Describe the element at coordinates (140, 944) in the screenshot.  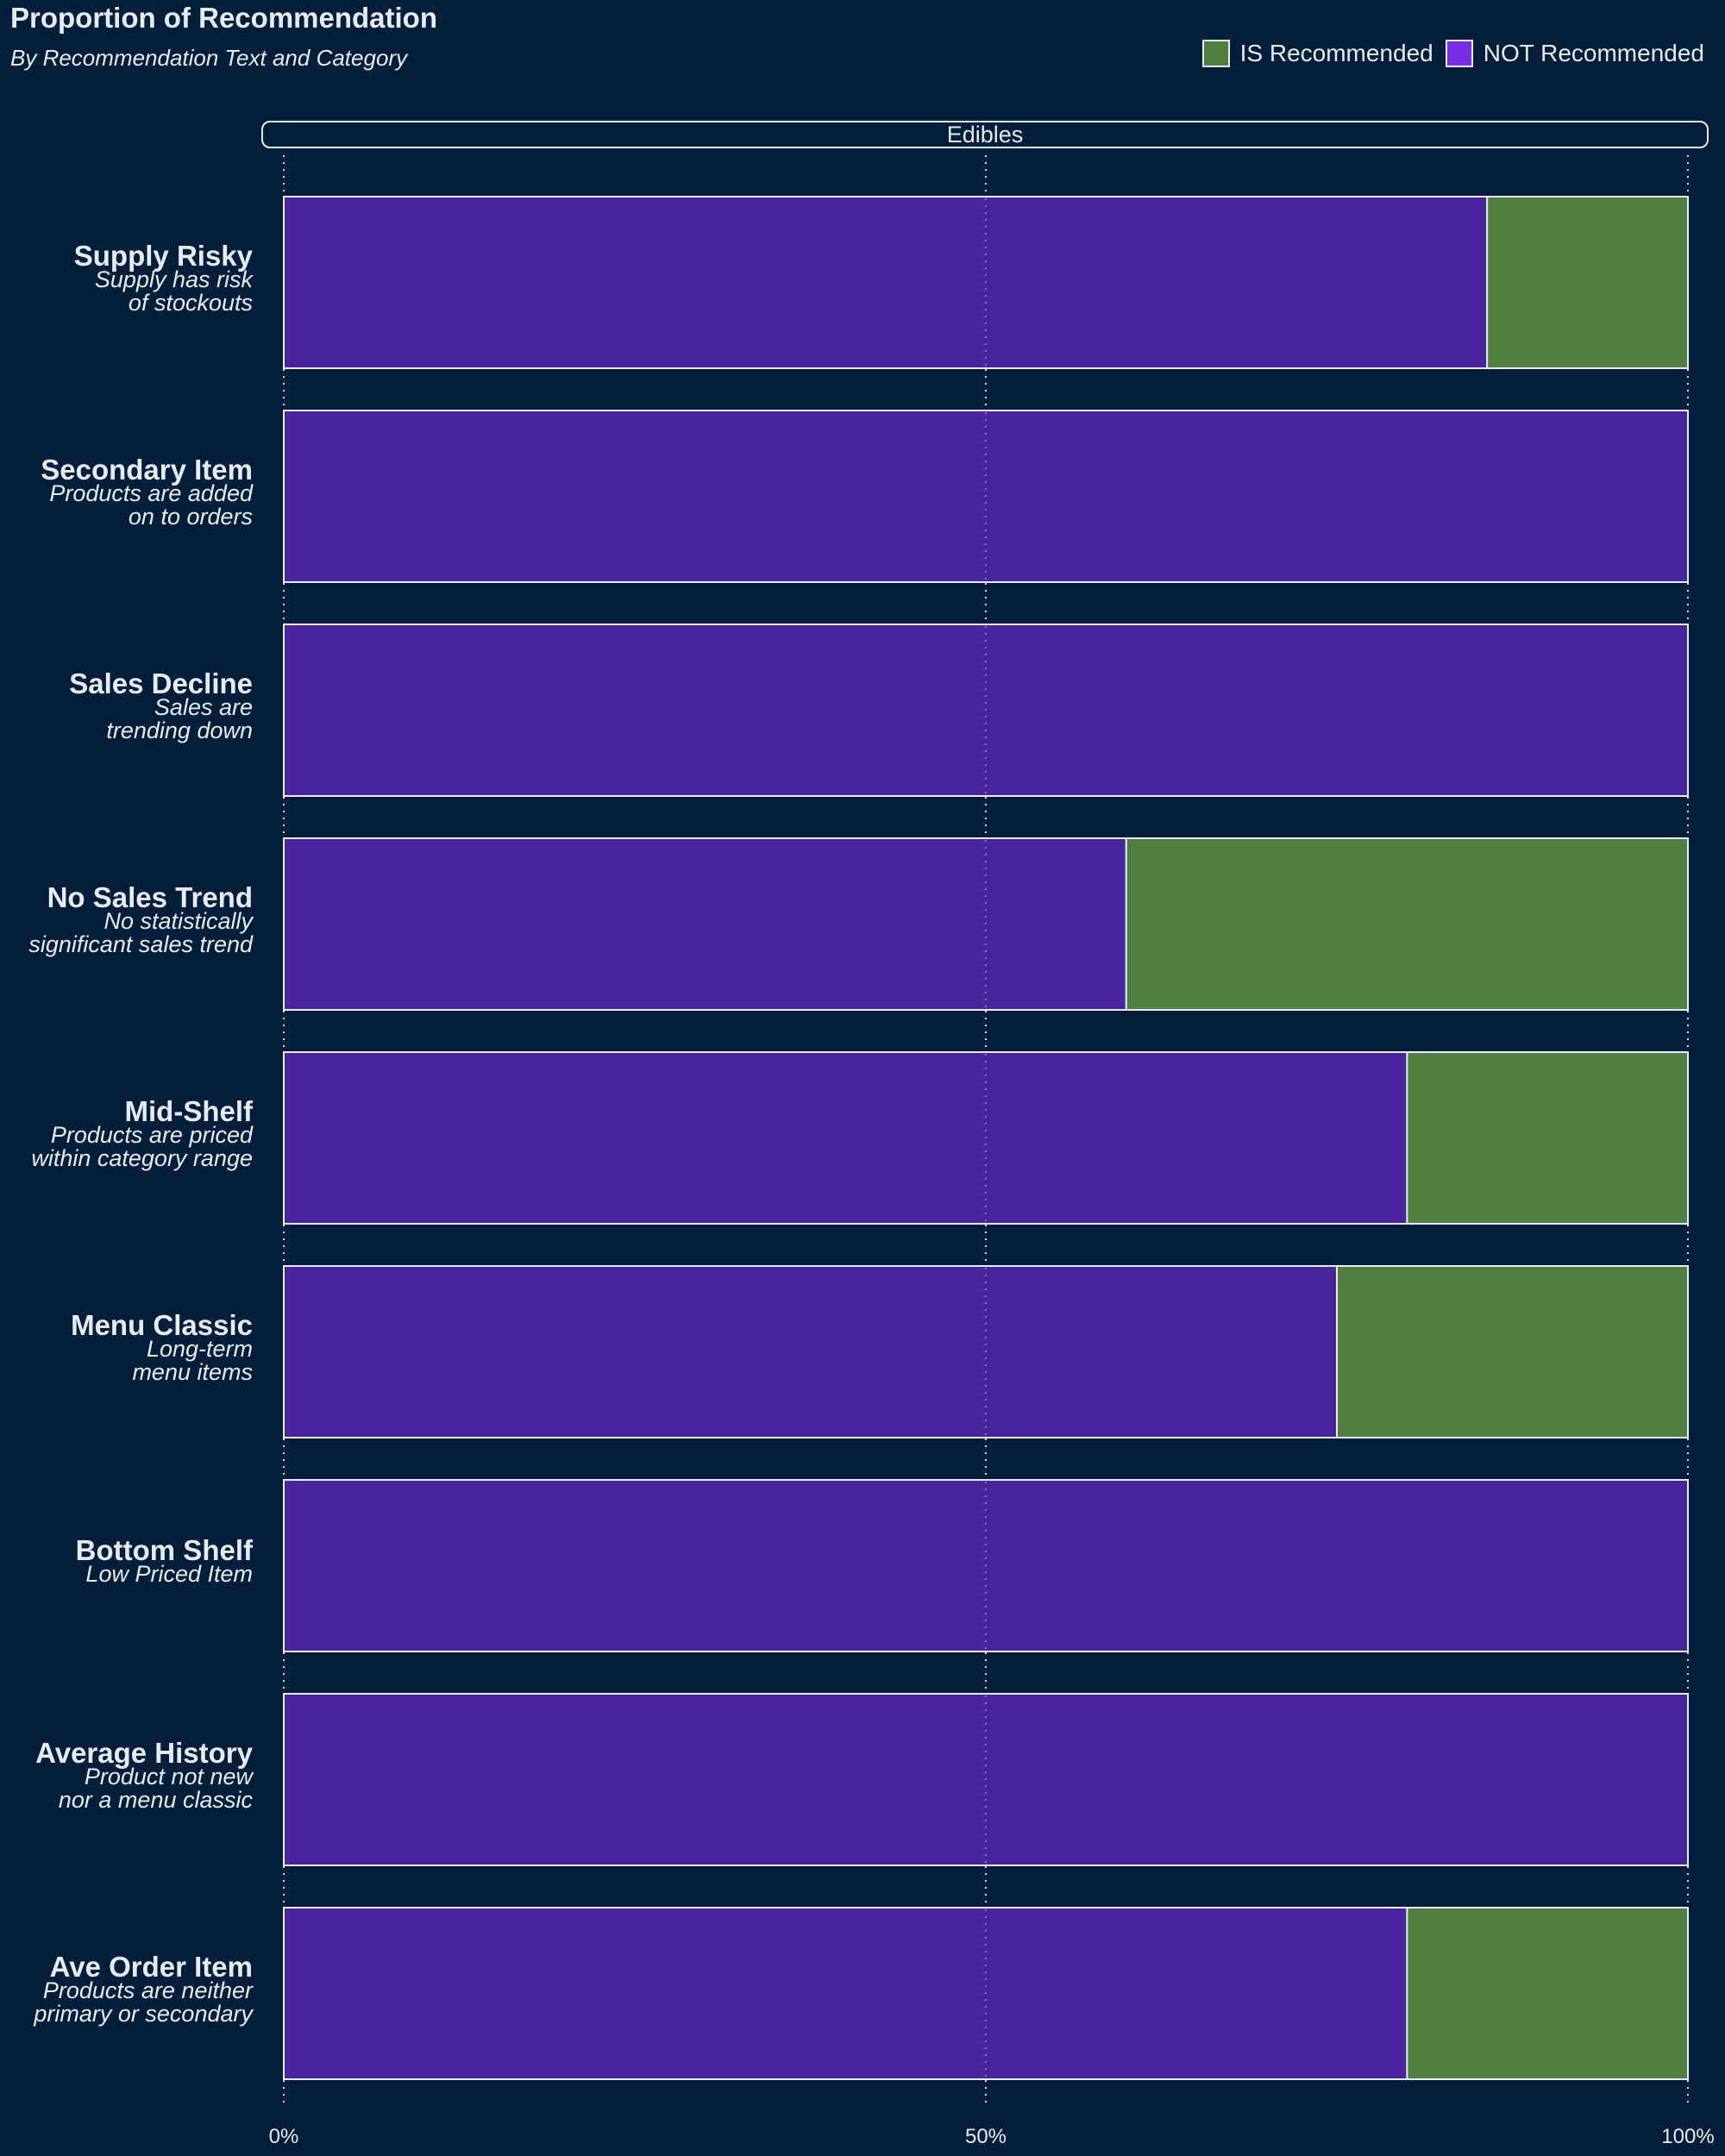
I see `row-description-line: significant sales trend` at that location.